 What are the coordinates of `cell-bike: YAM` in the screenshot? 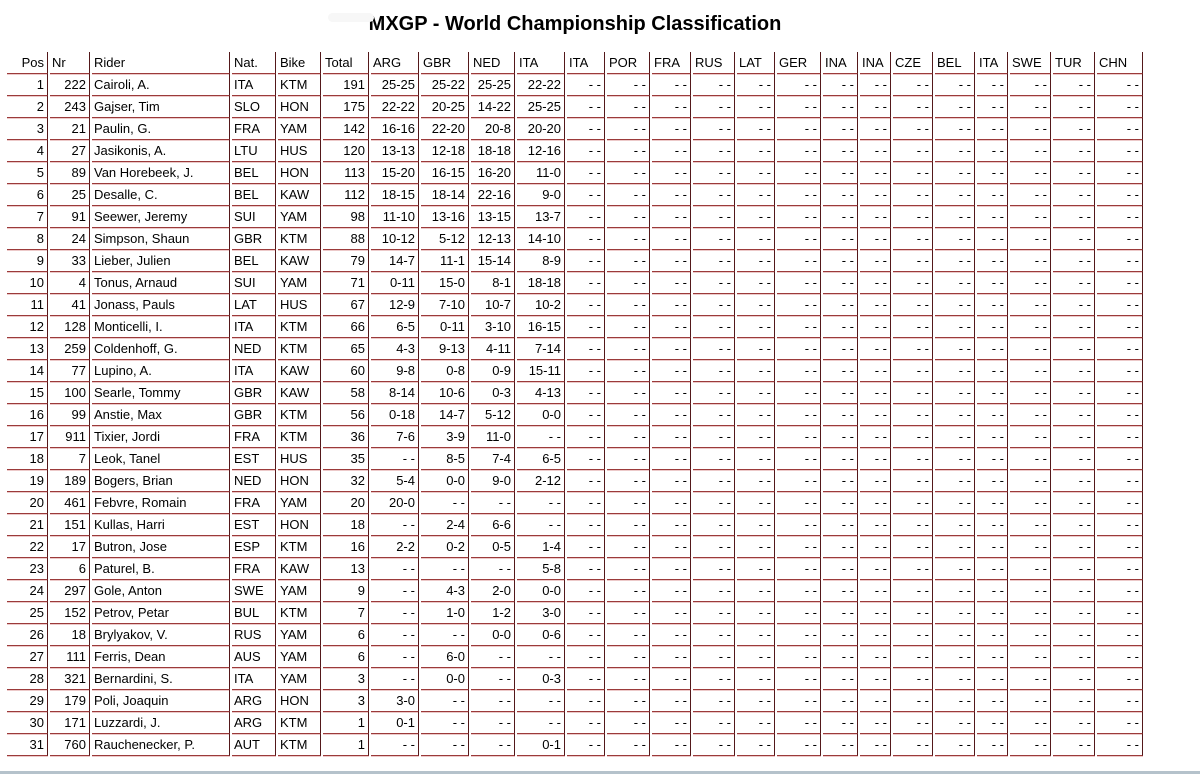 It's located at (299, 217).